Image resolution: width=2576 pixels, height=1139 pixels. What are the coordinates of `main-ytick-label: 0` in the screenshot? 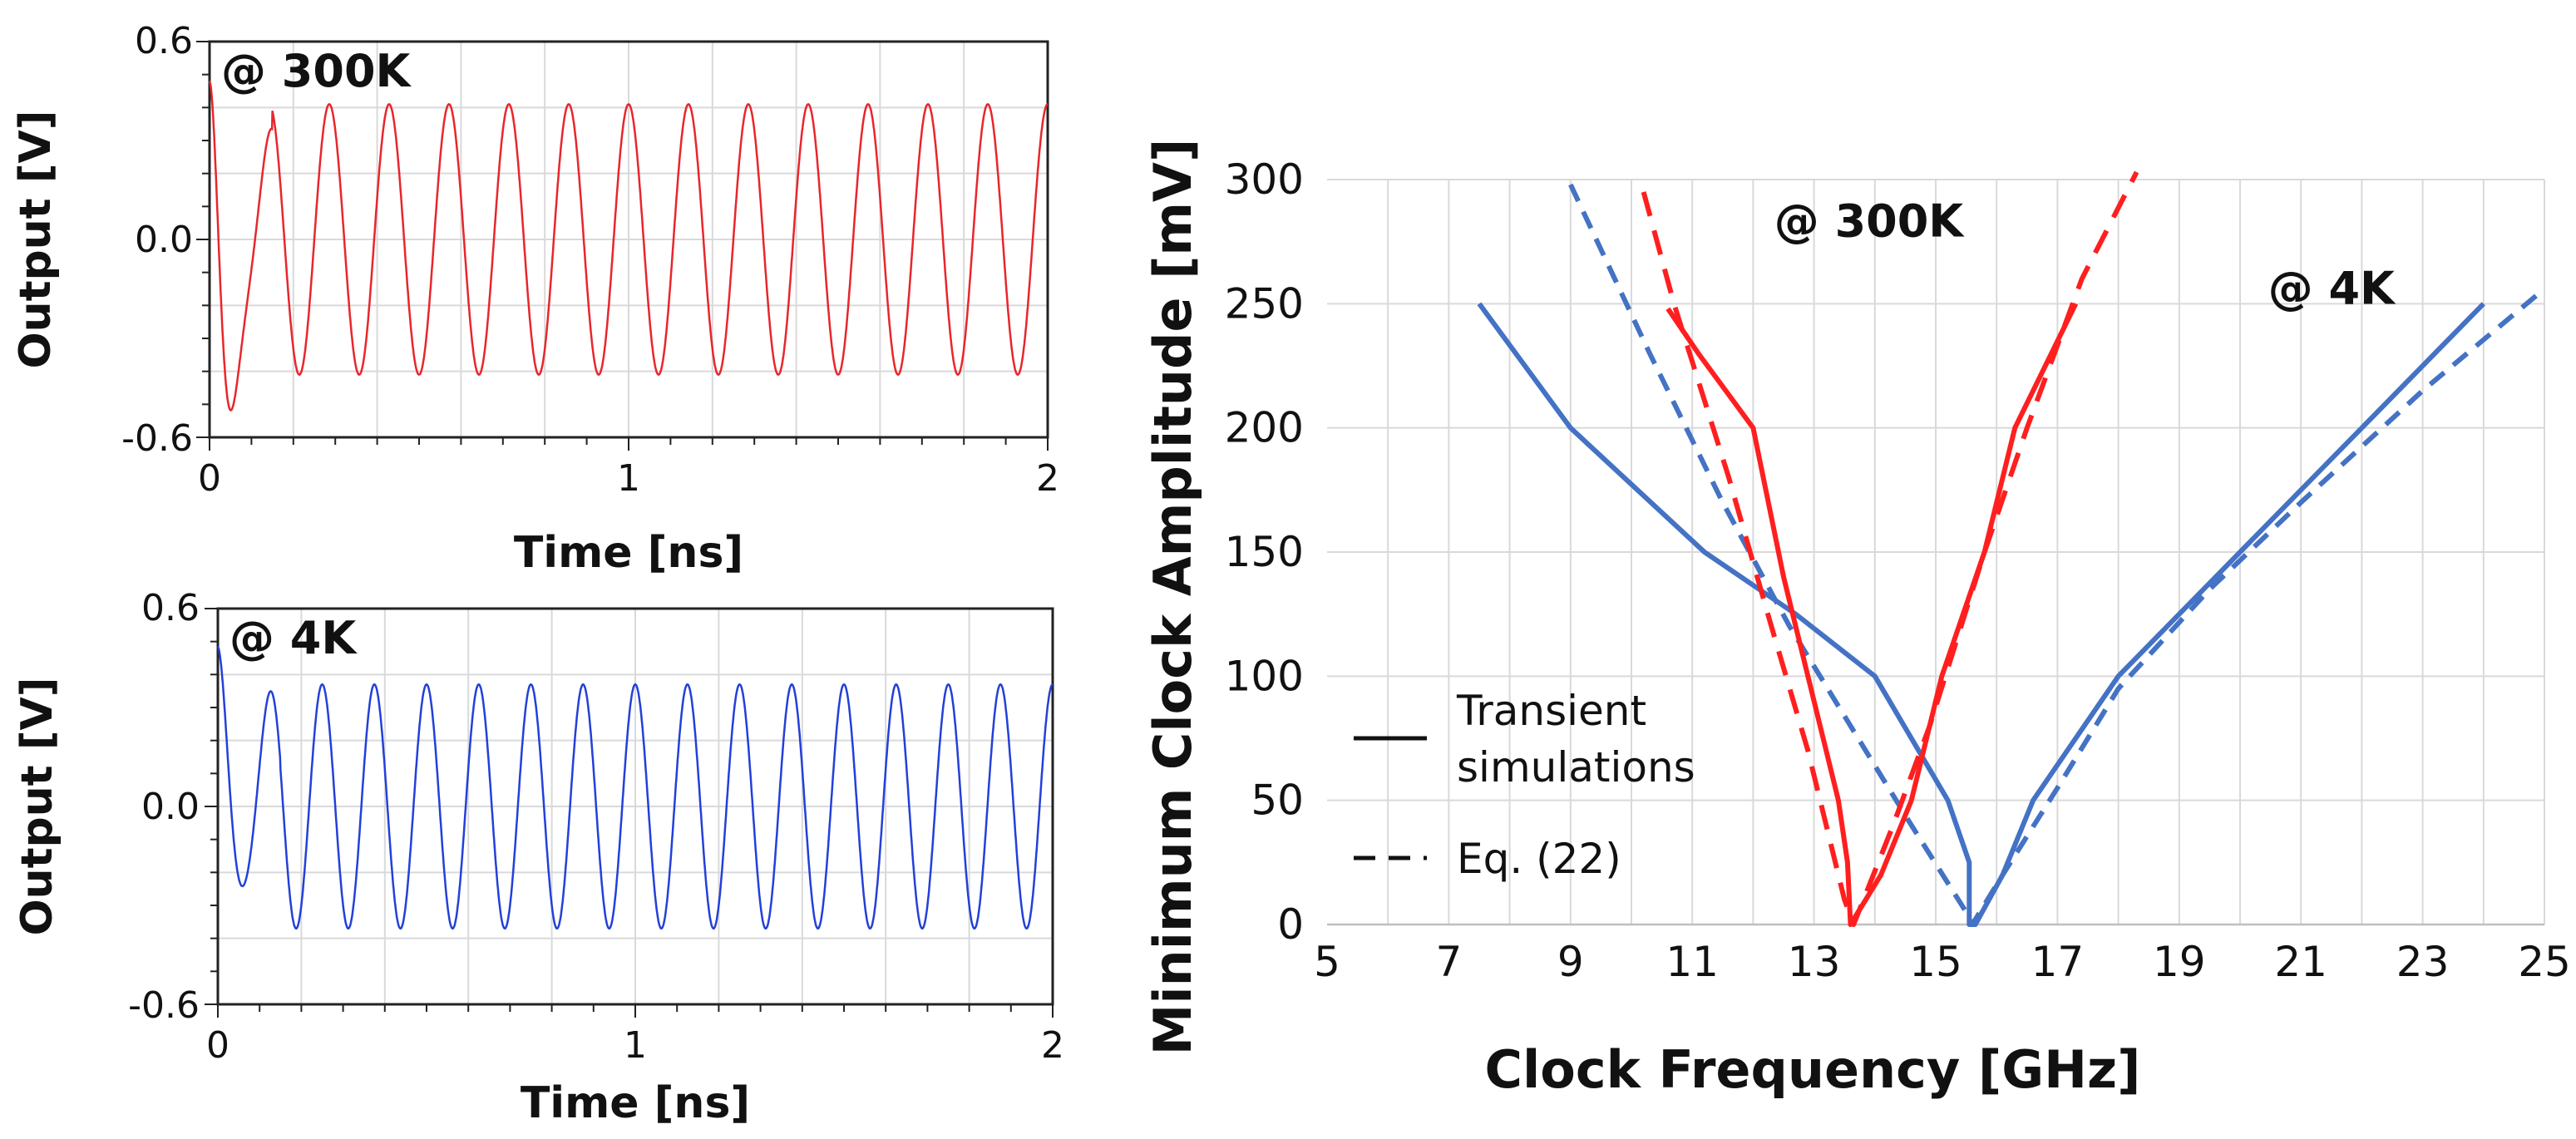 It's located at (1290, 924).